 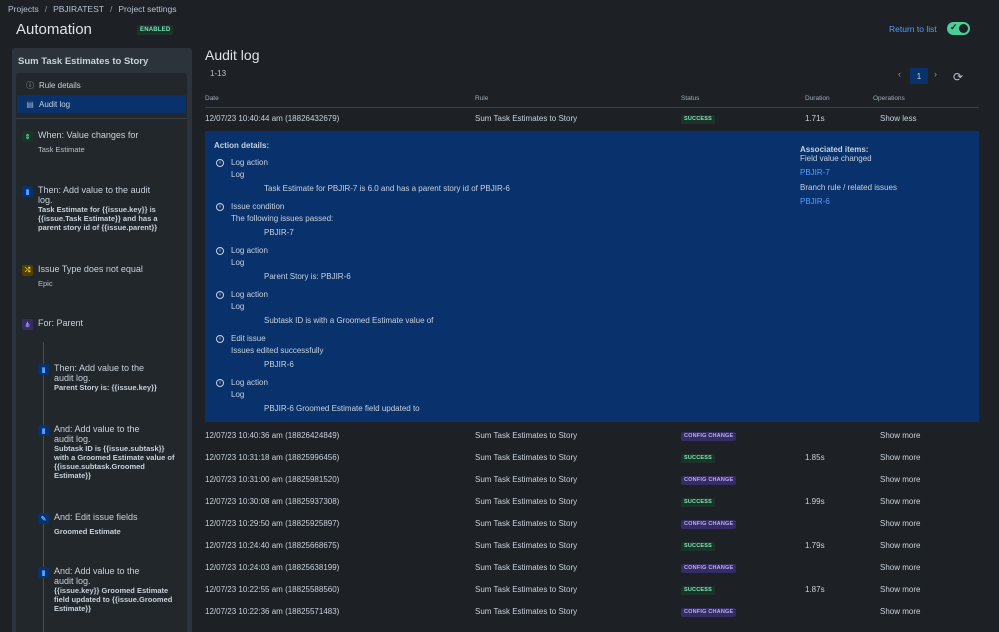 I want to click on step-detail: Subtask ID is {{issue.subtask}}, so click(x=109, y=448).